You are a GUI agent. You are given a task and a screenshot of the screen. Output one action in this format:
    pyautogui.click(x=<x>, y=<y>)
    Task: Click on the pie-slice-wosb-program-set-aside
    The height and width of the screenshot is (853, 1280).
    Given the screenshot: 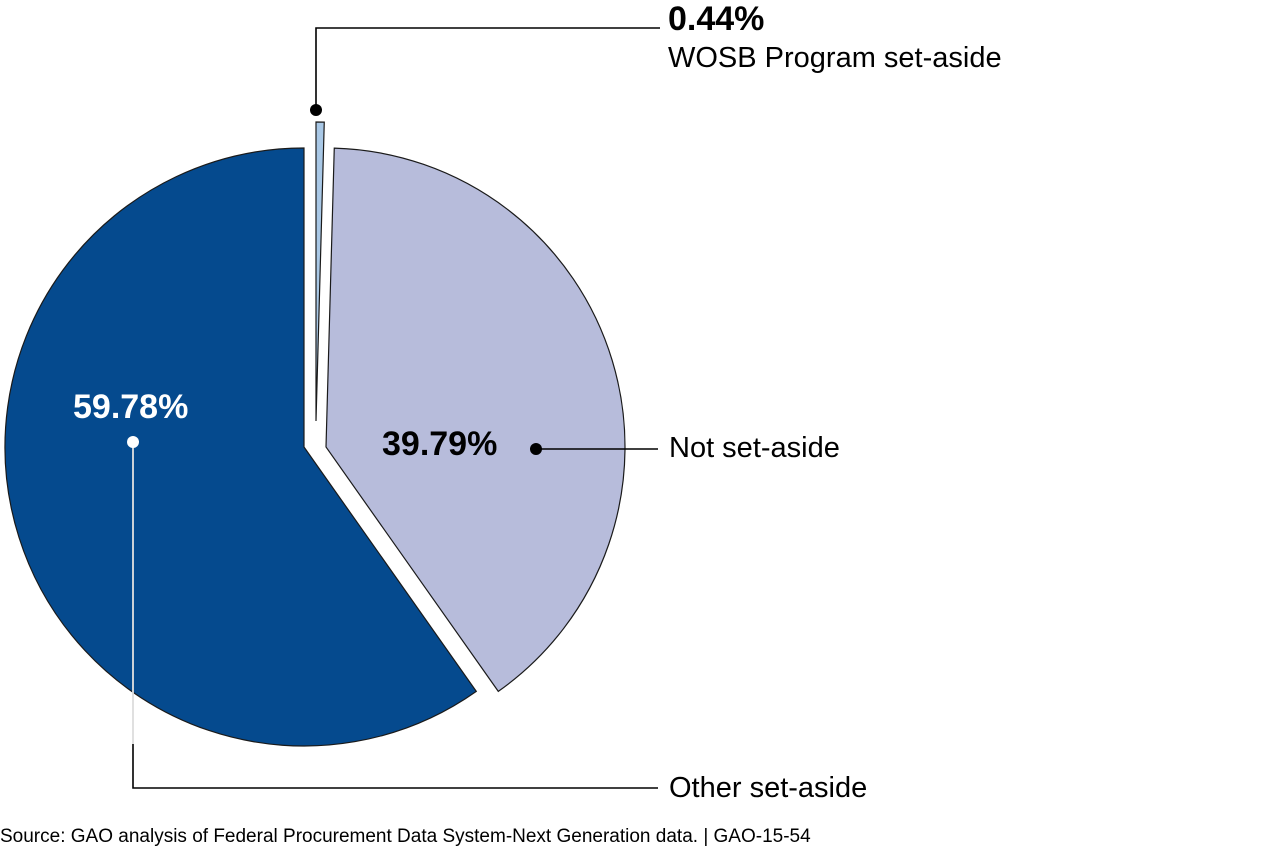 What is the action you would take?
    pyautogui.click(x=320, y=271)
    